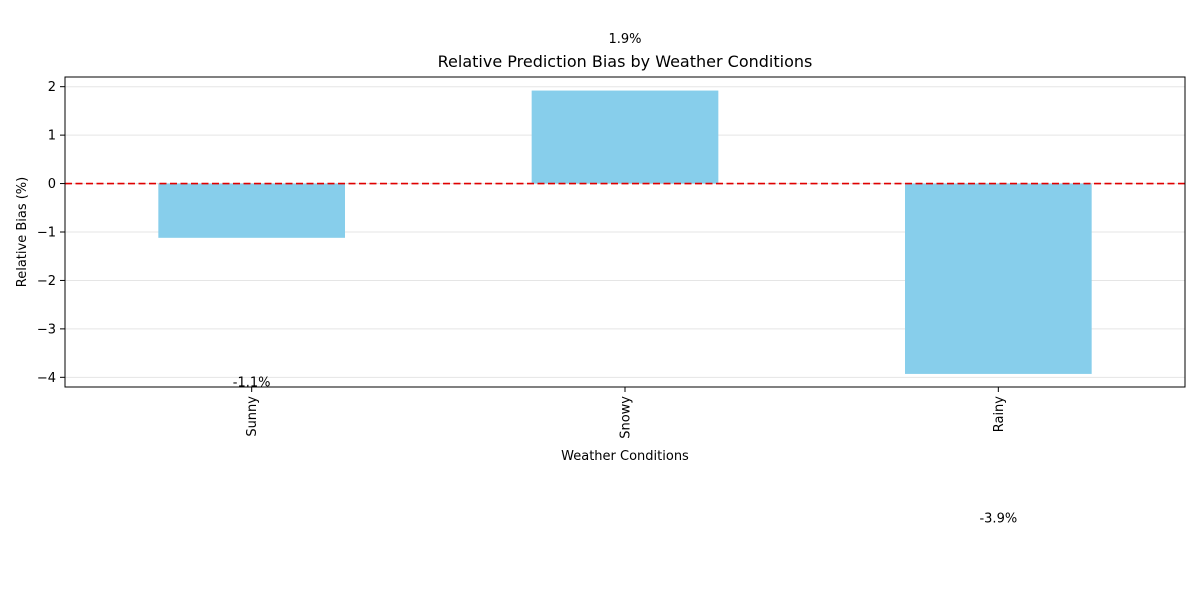  I want to click on y-tick-label: 2, so click(52, 87).